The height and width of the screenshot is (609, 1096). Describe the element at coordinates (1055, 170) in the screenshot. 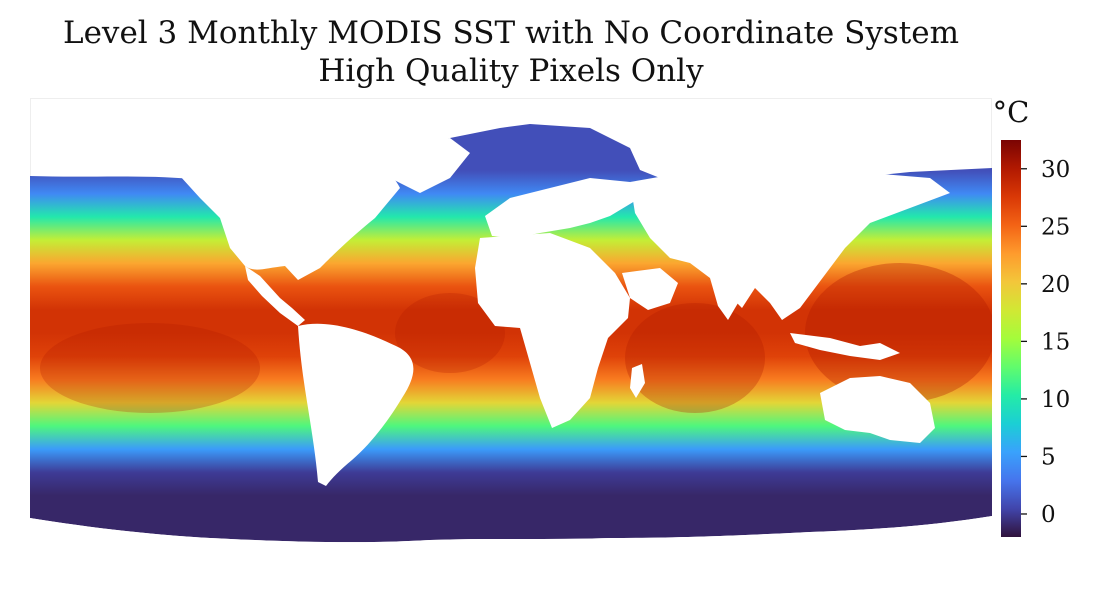

I see `colorbar-tick-label: 30` at that location.